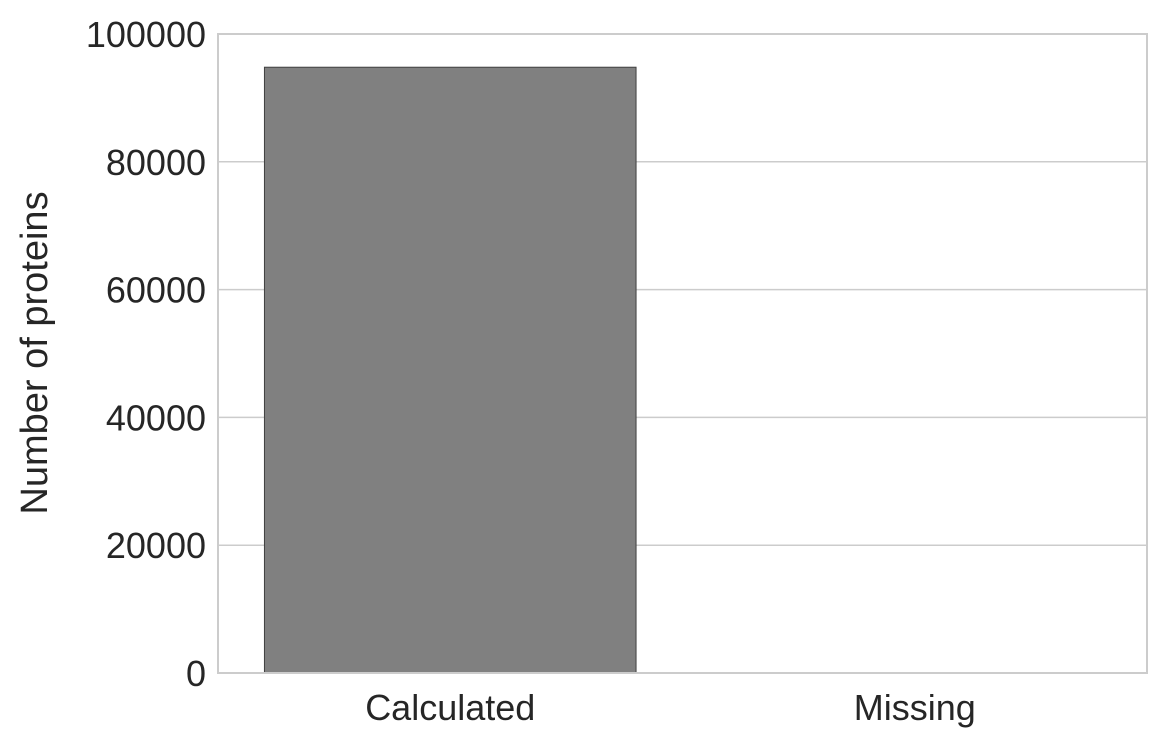  Describe the element at coordinates (146, 354) in the screenshot. I see `y-tick-labels: 0 20000 40000 60000 80000 100000` at that location.